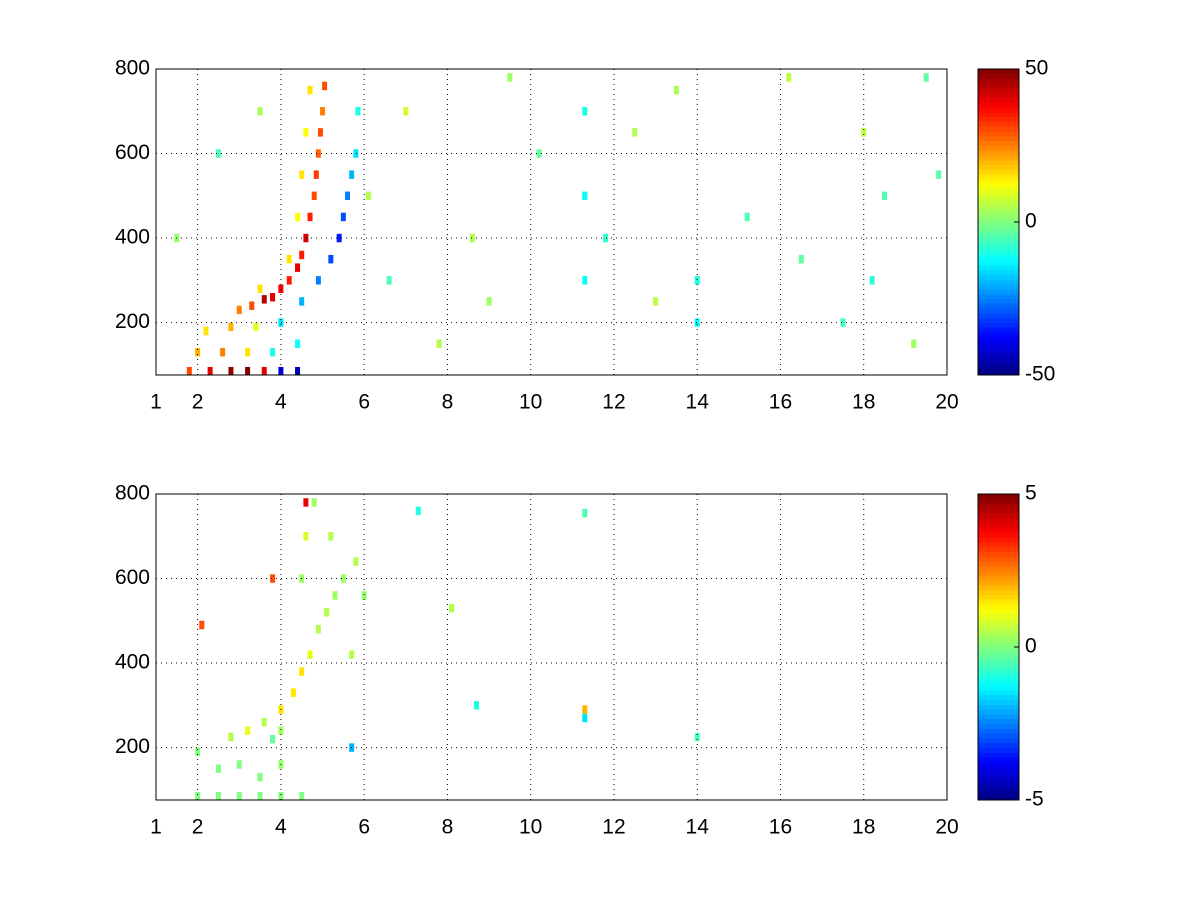  Describe the element at coordinates (530, 402) in the screenshot. I see `x-tick-label: 10` at that location.